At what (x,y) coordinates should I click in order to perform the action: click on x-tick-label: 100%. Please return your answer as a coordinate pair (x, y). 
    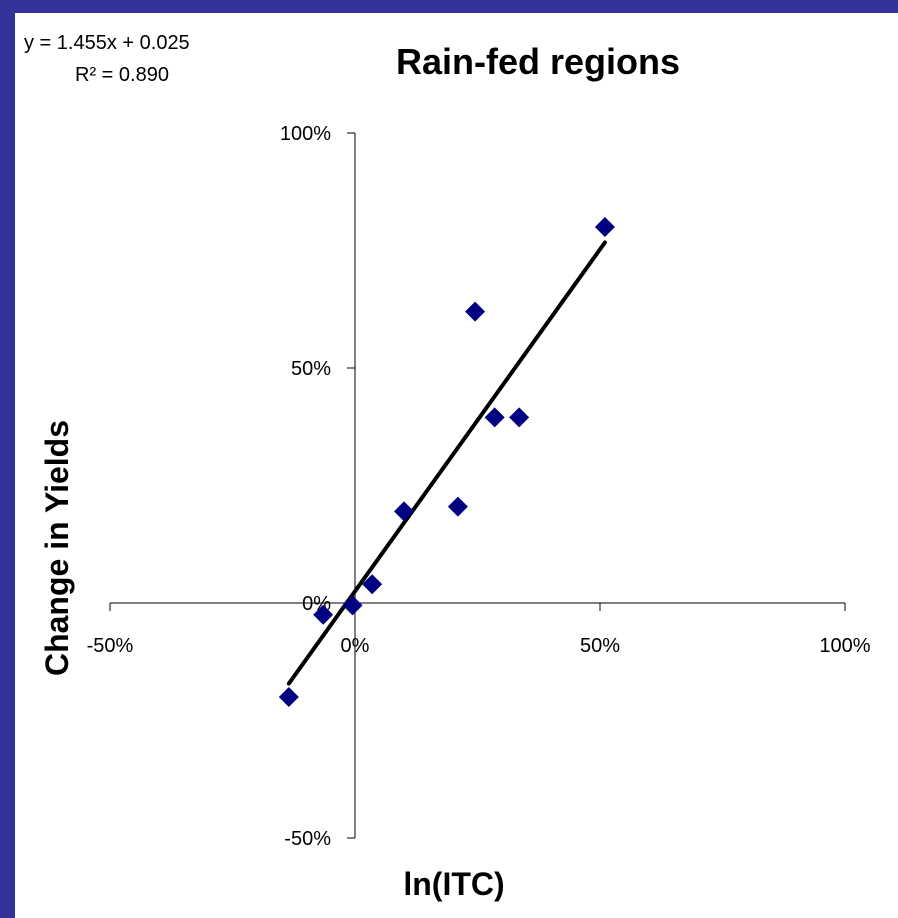
    Looking at the image, I should click on (844, 646).